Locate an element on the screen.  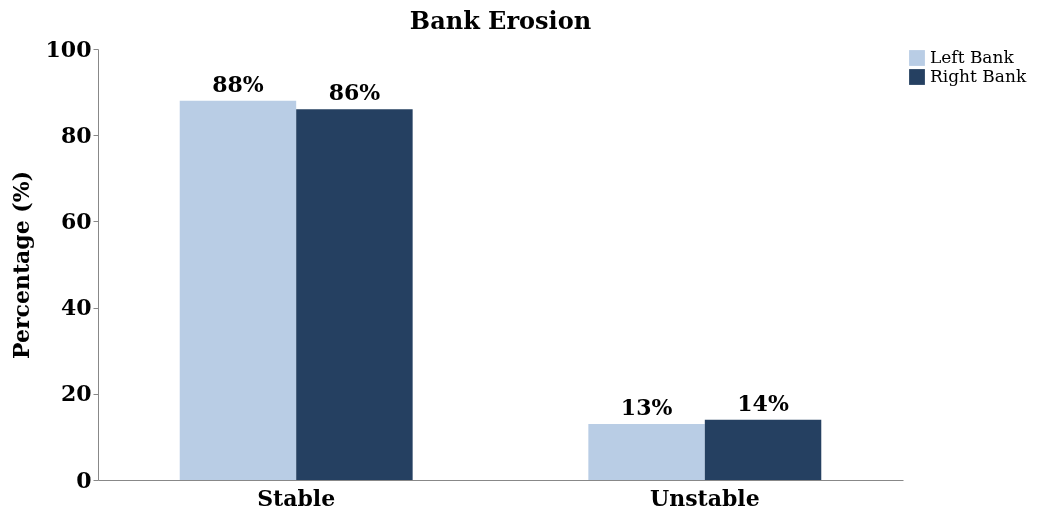
data-label: 14% is located at coordinates (763, 402).